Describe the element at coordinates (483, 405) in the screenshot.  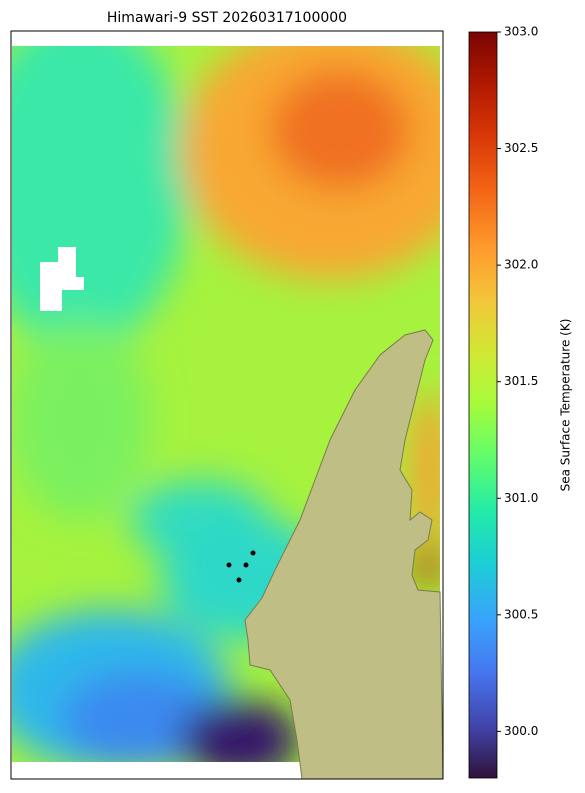
I see `colorbar` at that location.